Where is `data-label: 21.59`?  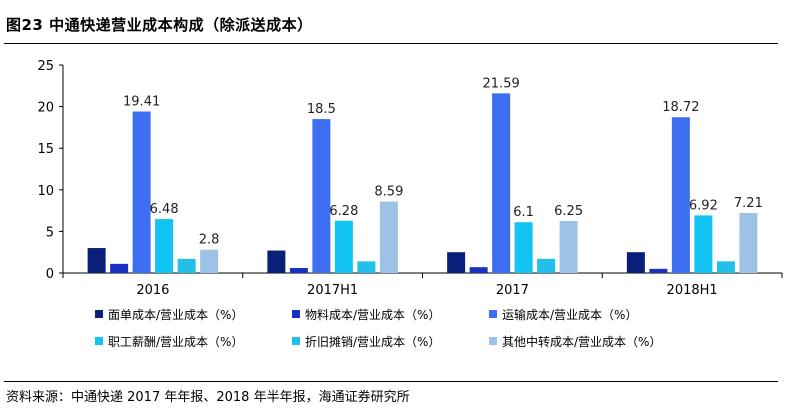 data-label: 21.59 is located at coordinates (501, 83).